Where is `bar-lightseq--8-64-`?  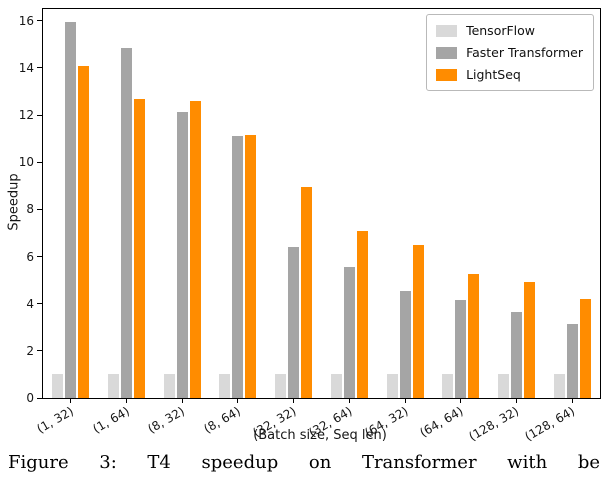
bar-lightseq--8-64- is located at coordinates (251, 266).